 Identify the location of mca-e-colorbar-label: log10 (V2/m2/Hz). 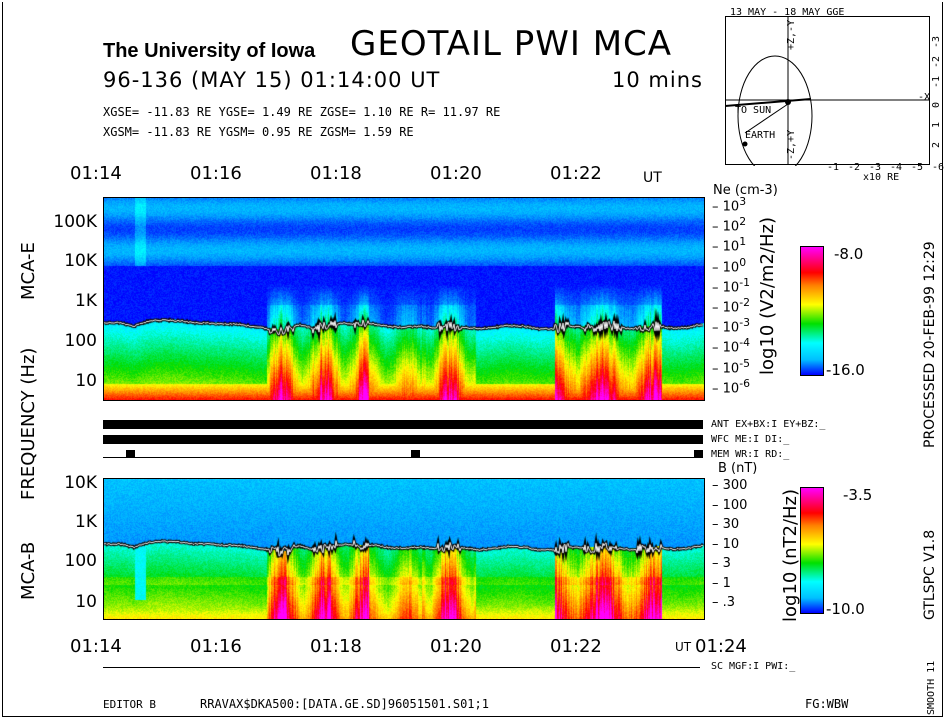
(767, 296).